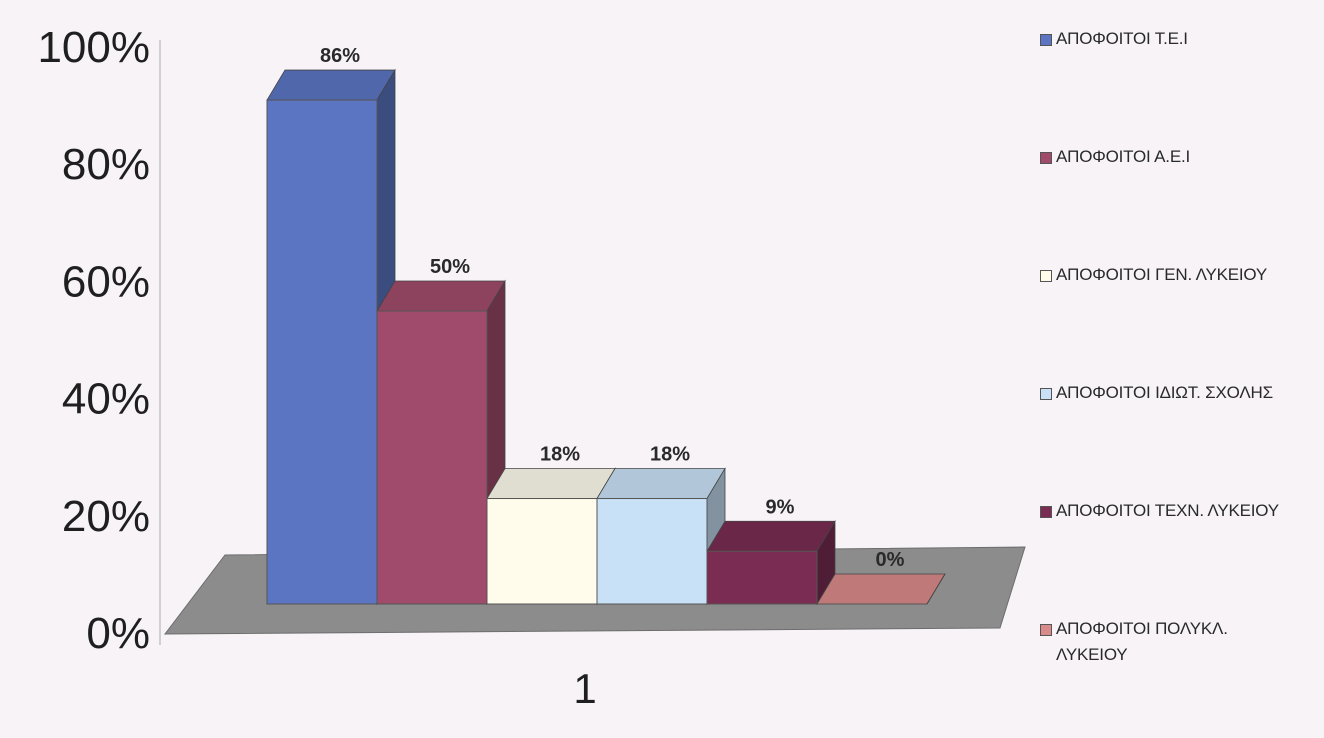 The width and height of the screenshot is (1324, 738). What do you see at coordinates (340, 56) in the screenshot?
I see `data-label: 86%` at bounding box center [340, 56].